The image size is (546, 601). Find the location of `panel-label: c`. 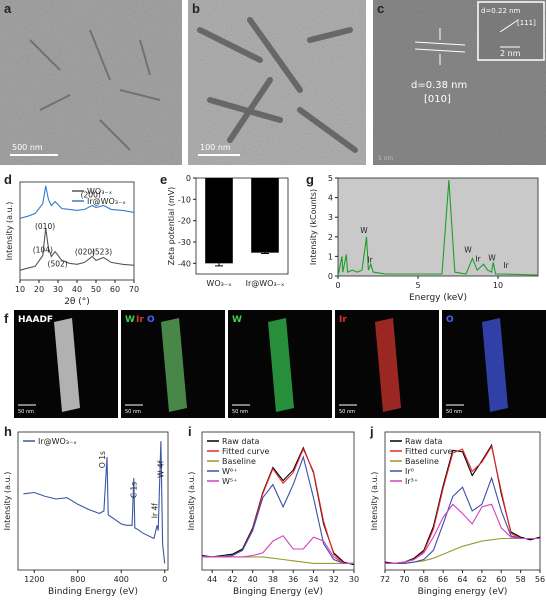

panel-label: c is located at coordinates (380, 8).